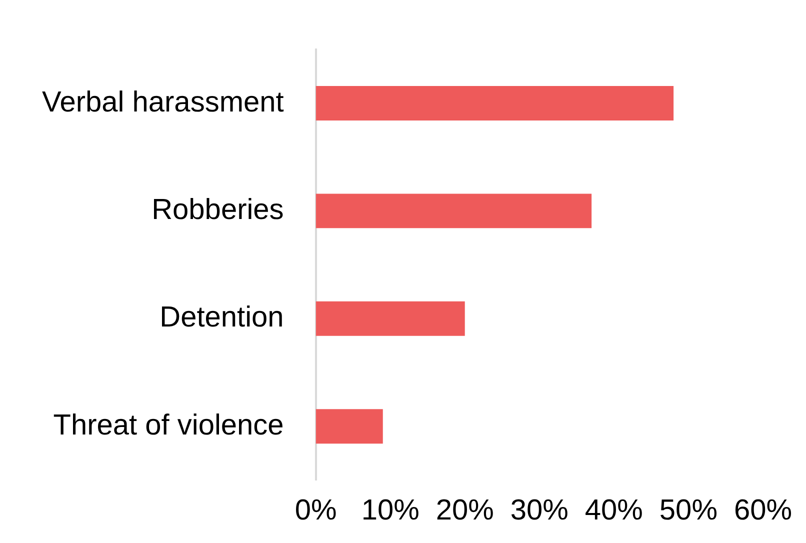  I want to click on x-tick-label: 40%, so click(613, 510).